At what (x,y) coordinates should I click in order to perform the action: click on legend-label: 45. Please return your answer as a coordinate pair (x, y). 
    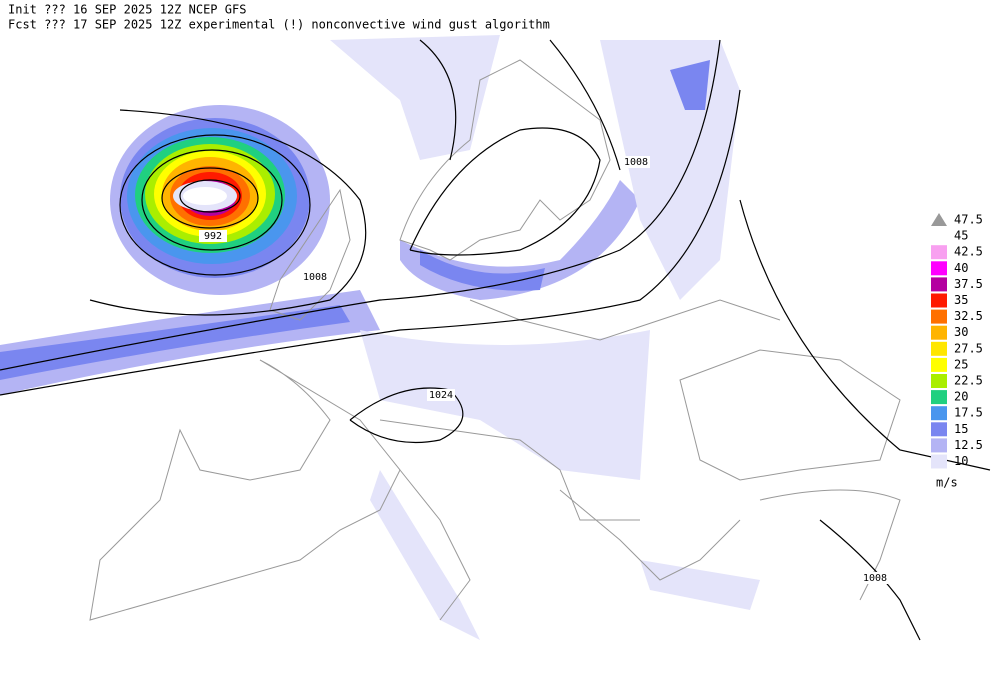
    Looking at the image, I should click on (961, 236).